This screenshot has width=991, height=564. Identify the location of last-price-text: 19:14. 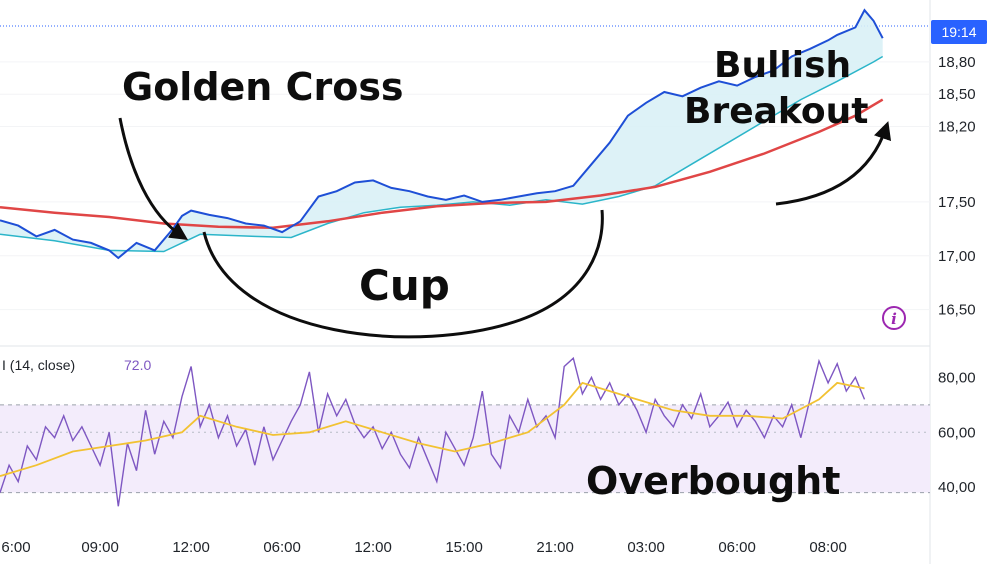
(958, 32).